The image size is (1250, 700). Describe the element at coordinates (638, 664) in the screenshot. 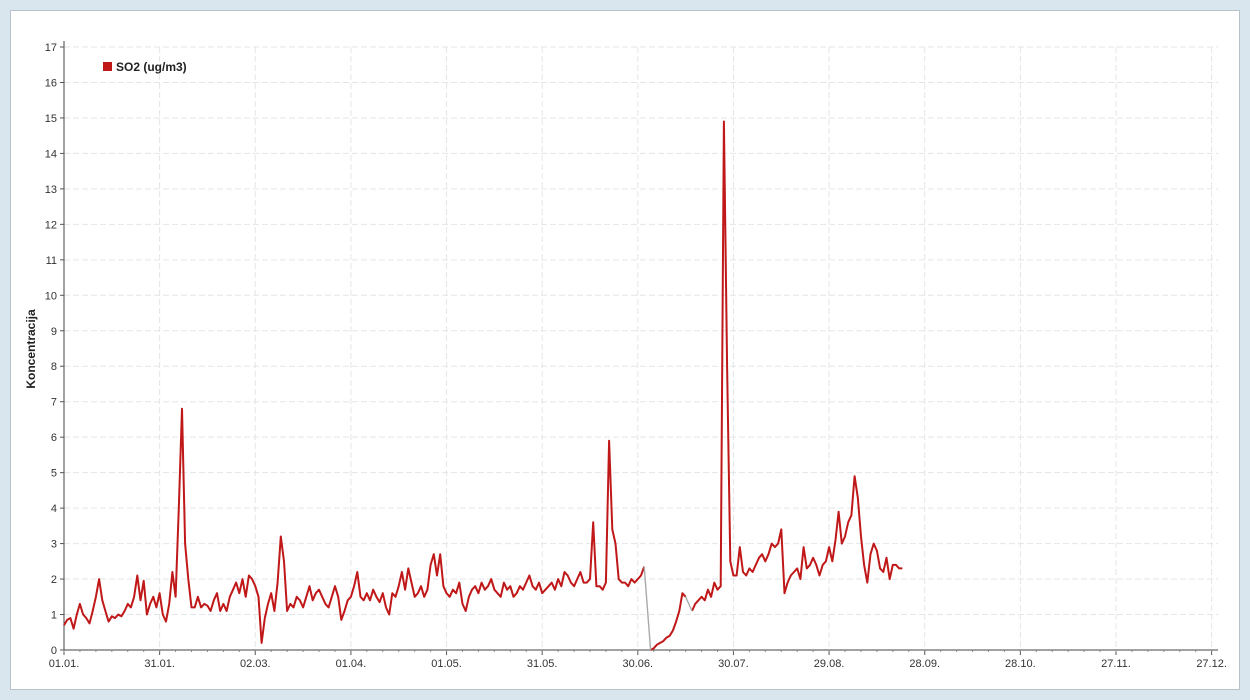

I see `x-tick-label: 30.06.` at that location.